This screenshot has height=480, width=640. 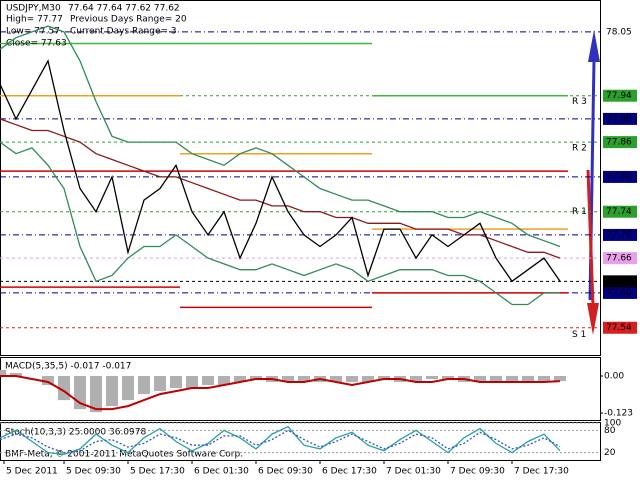 What do you see at coordinates (579, 102) in the screenshot?
I see `pivot-label: R 3` at bounding box center [579, 102].